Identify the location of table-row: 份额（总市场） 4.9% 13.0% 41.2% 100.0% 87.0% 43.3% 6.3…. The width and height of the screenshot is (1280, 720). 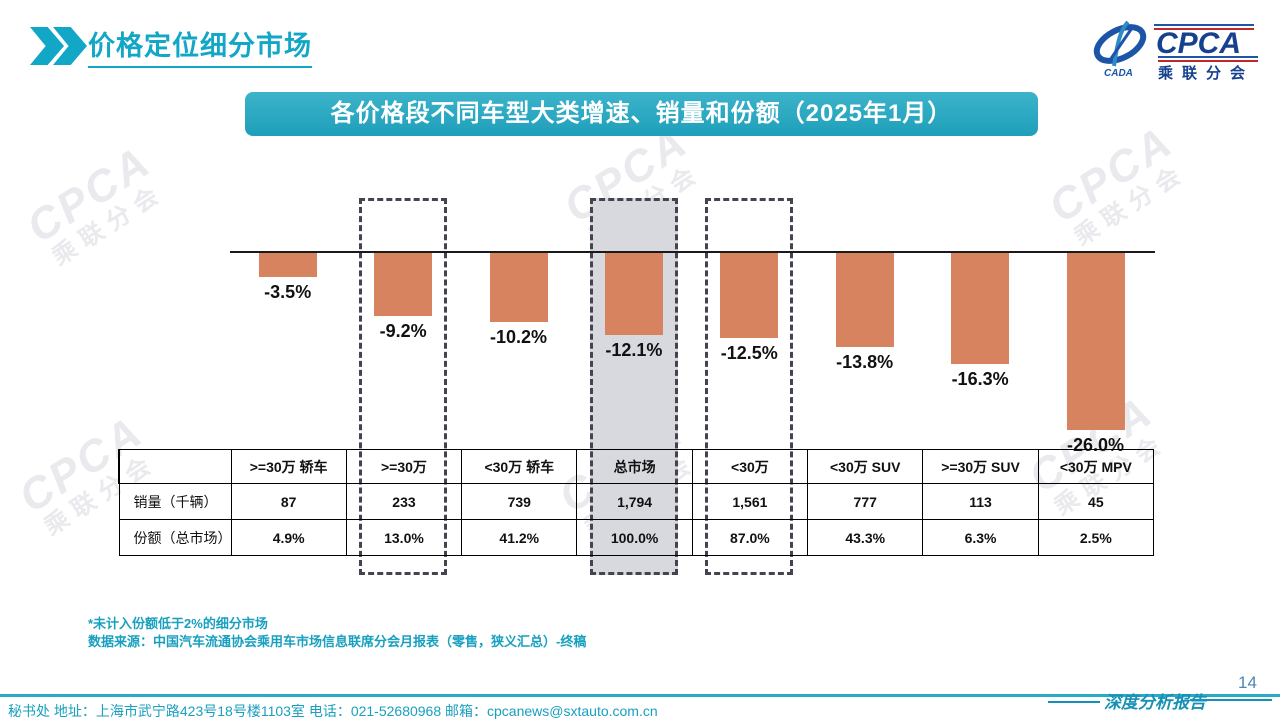
(636, 537).